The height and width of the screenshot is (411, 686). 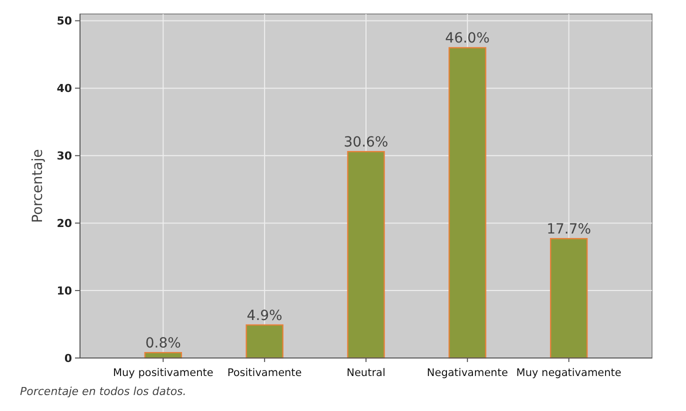 What do you see at coordinates (163, 344) in the screenshot?
I see `data-label: 0.8%` at bounding box center [163, 344].